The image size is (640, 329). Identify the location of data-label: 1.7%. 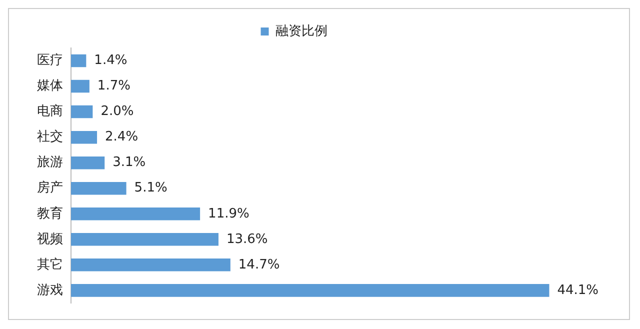
(113, 86).